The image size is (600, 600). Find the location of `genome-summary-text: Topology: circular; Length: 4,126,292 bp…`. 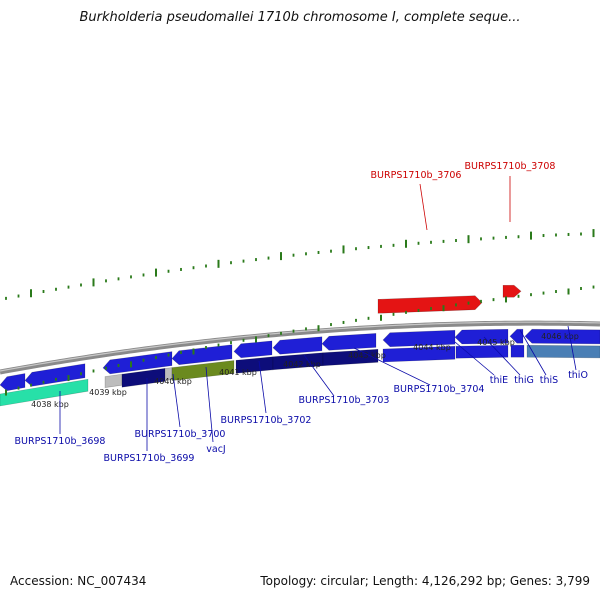

genome-summary-text: Topology: circular; Length: 4,126,292 bp… is located at coordinates (425, 581).